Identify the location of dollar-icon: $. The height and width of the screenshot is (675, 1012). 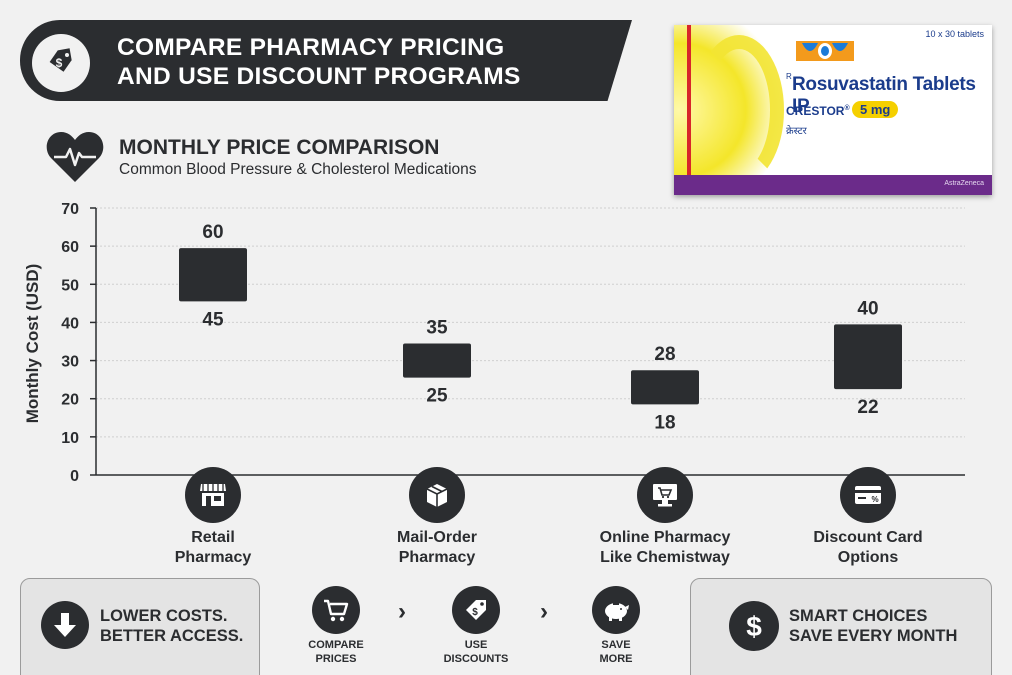
(754, 626).